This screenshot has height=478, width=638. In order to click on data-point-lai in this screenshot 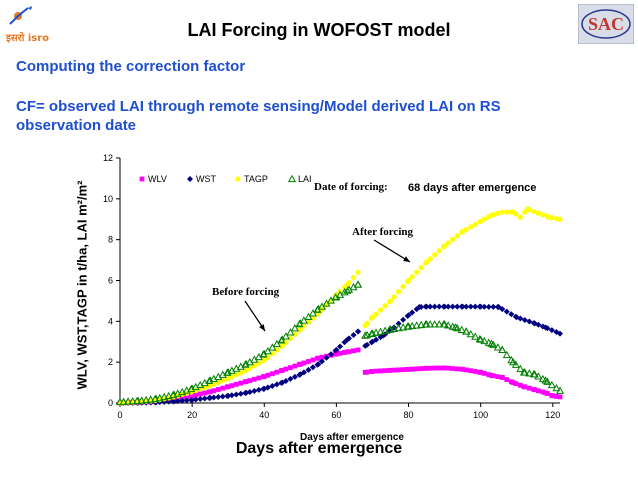, I will do `click(455, 327)`.